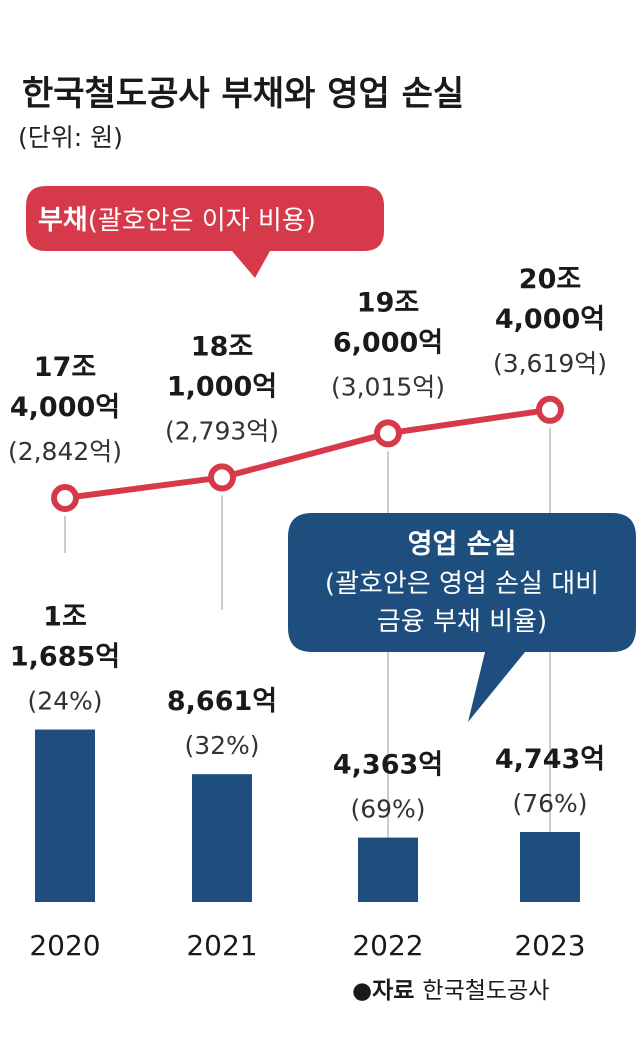  I want to click on source-marker: ●, so click(362, 991).